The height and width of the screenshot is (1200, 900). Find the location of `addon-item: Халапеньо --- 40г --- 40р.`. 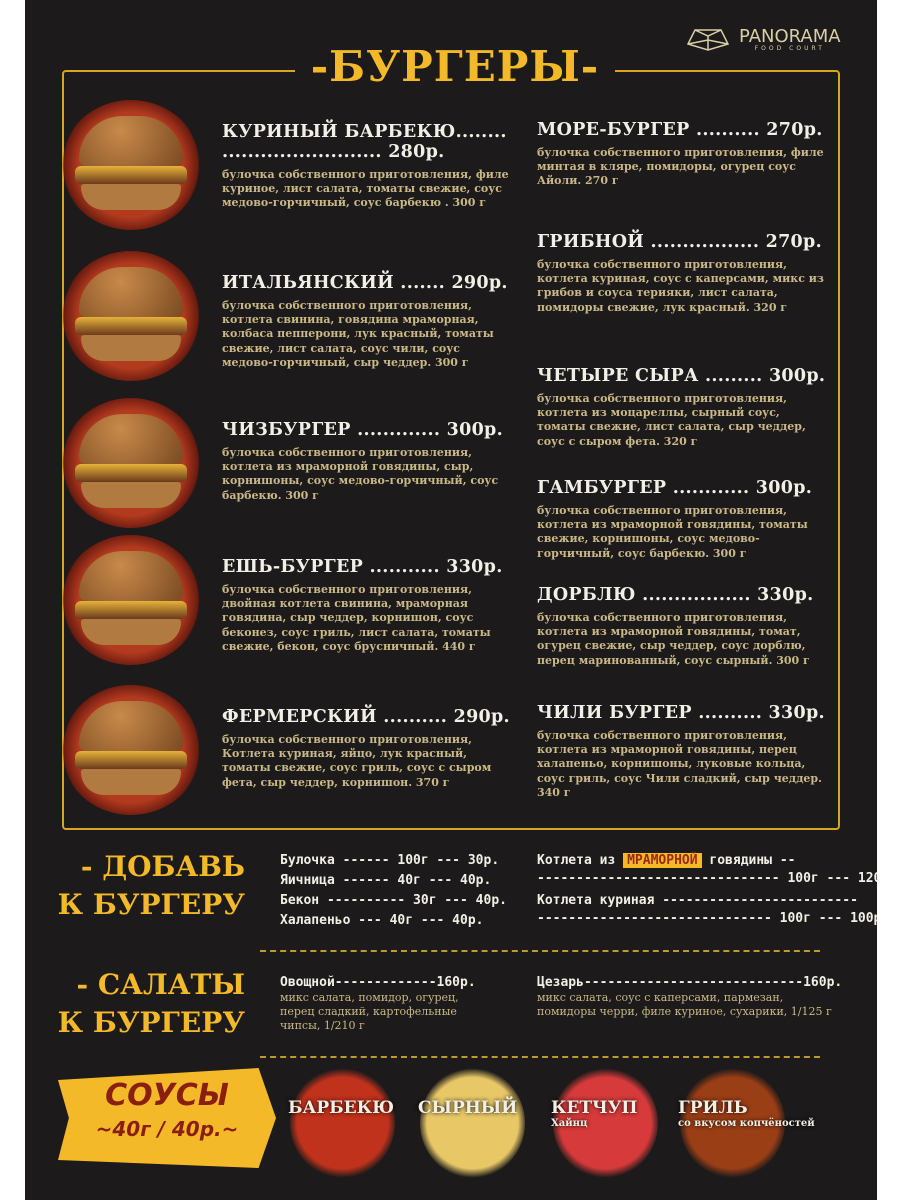

addon-item: Халапеньо --- 40г --- 40р. is located at coordinates (382, 920).